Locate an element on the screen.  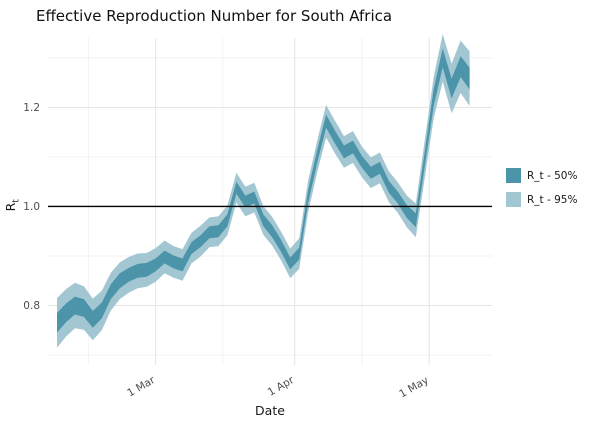
y-tick-label: 0.8 is located at coordinates (31, 306).